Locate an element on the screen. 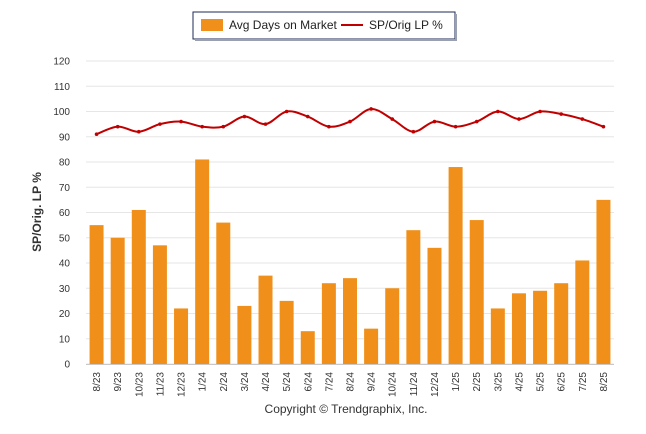 The image size is (646, 434). x-tick-label: 1/25 is located at coordinates (456, 382).